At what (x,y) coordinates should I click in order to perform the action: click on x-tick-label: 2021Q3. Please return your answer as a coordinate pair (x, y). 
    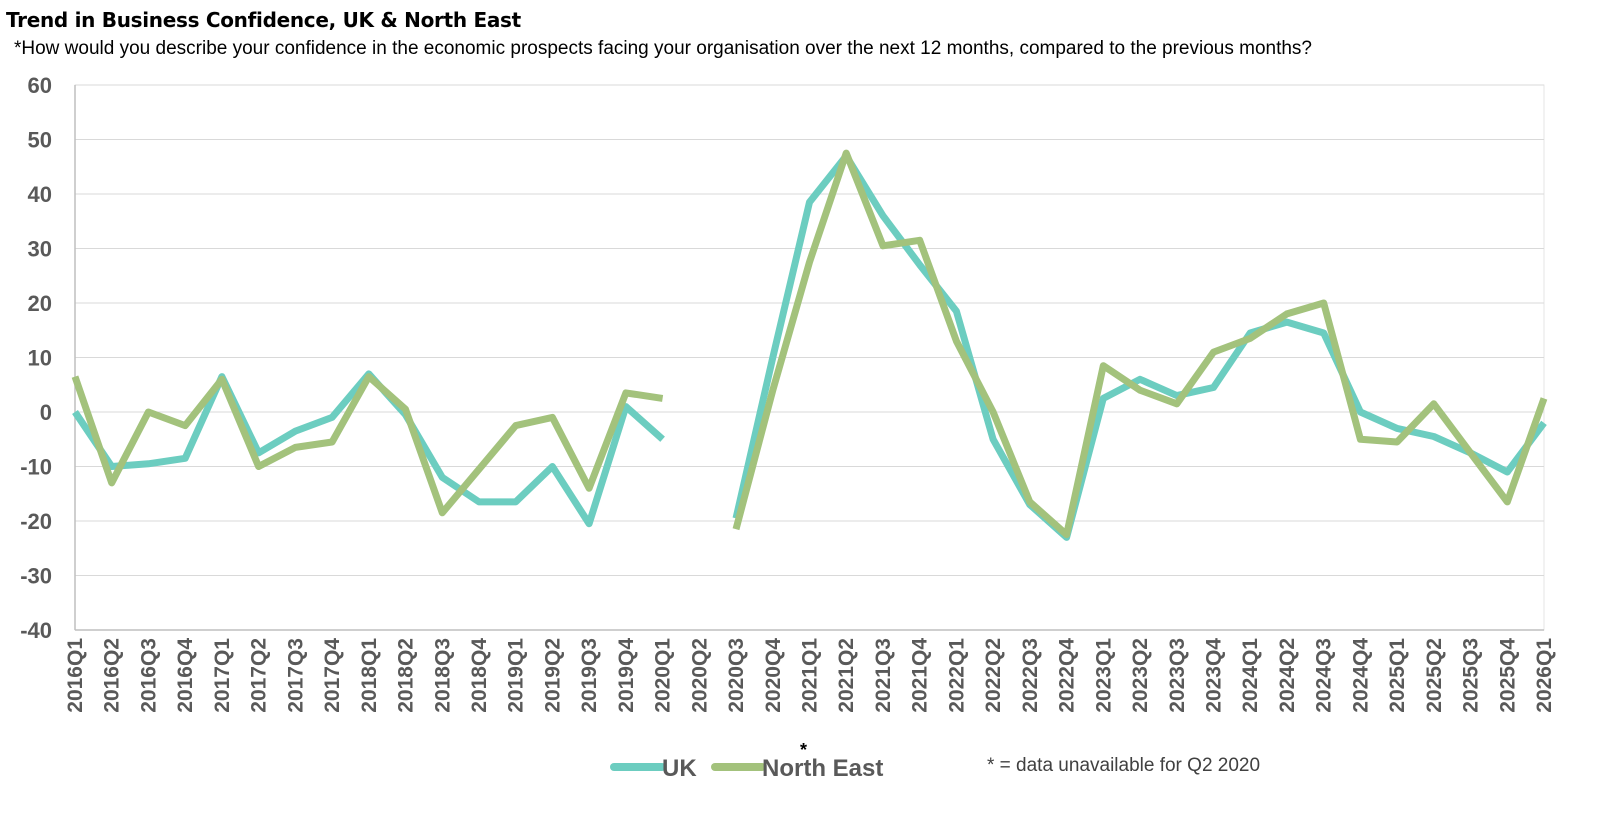
    Looking at the image, I should click on (883, 675).